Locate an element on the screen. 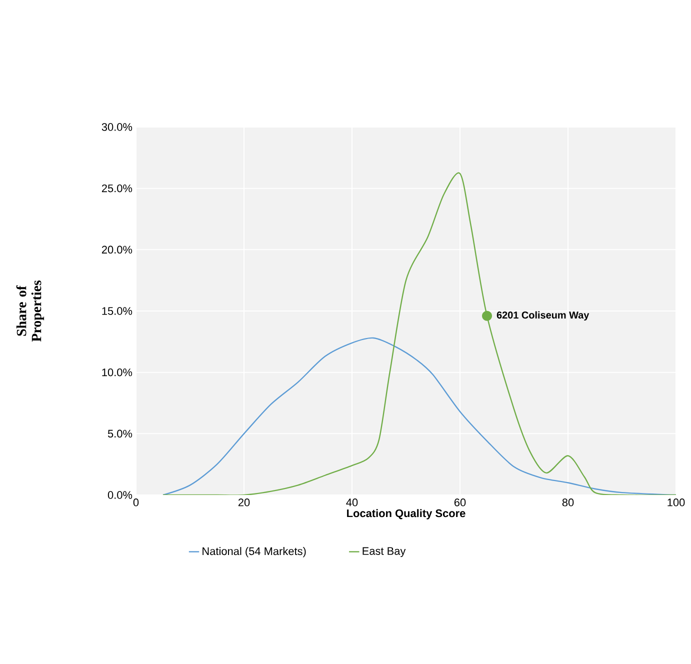 This screenshot has width=691, height=664. x-tick-label: 100 is located at coordinates (676, 502).